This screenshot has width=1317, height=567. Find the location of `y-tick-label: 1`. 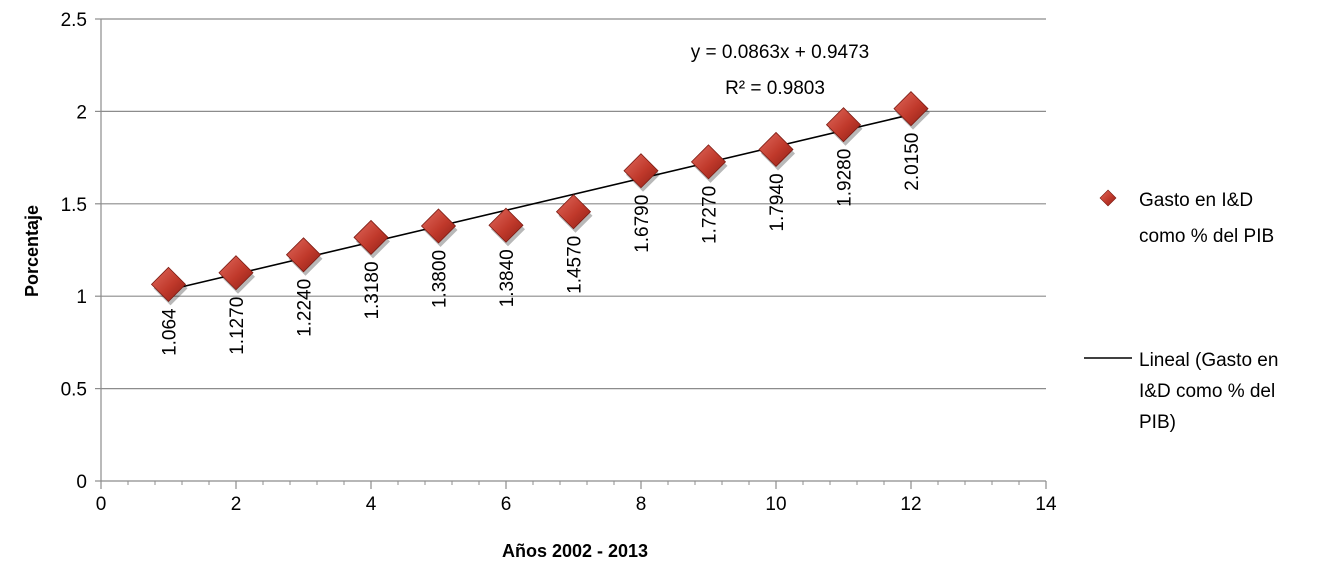

y-tick-label: 1 is located at coordinates (81, 297).